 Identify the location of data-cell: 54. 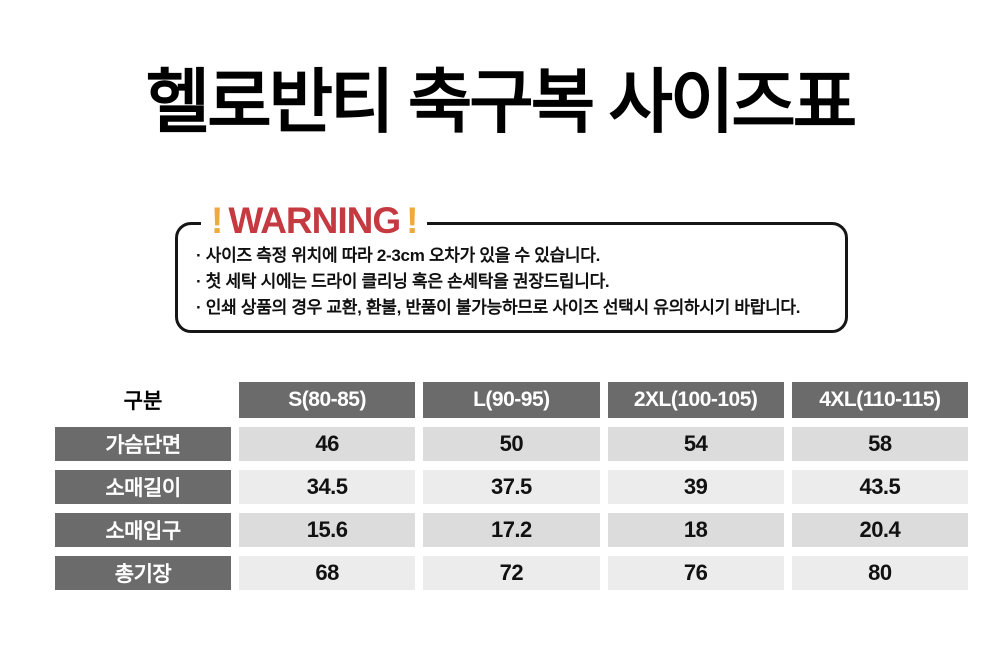
(695, 444).